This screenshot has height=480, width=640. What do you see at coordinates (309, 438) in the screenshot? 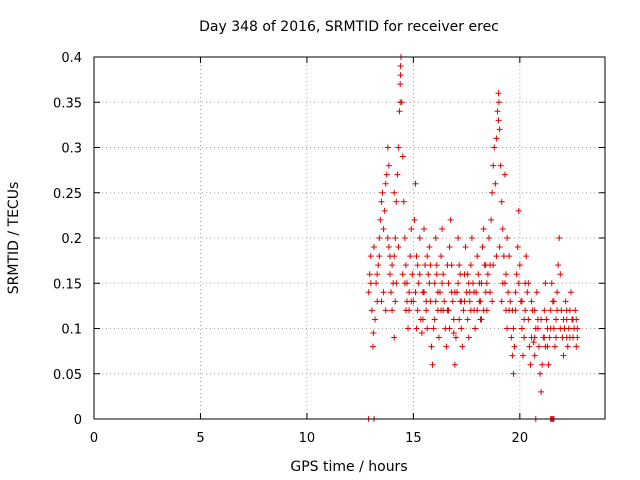
I see `x-tick-labels: 0 5 10 15 20` at bounding box center [309, 438].